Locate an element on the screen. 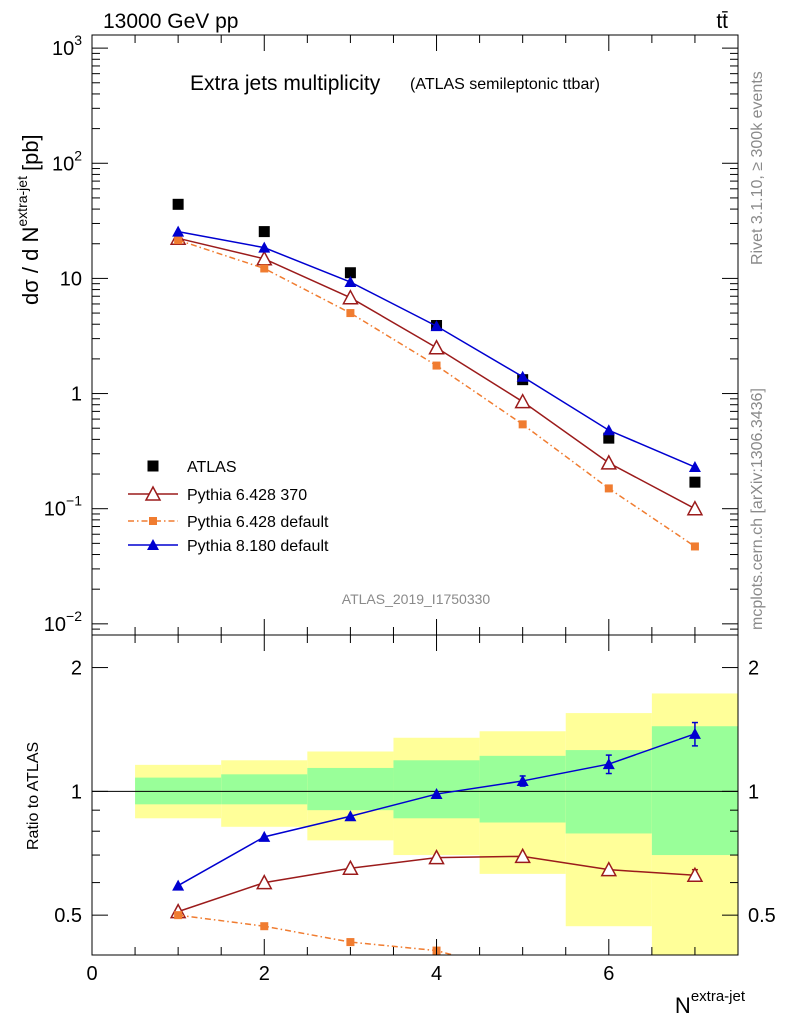  svg-text:dσ / d Nextra-jet[pb]: dσ / d Nextra-jet [pb] is located at coordinates (28, 219).